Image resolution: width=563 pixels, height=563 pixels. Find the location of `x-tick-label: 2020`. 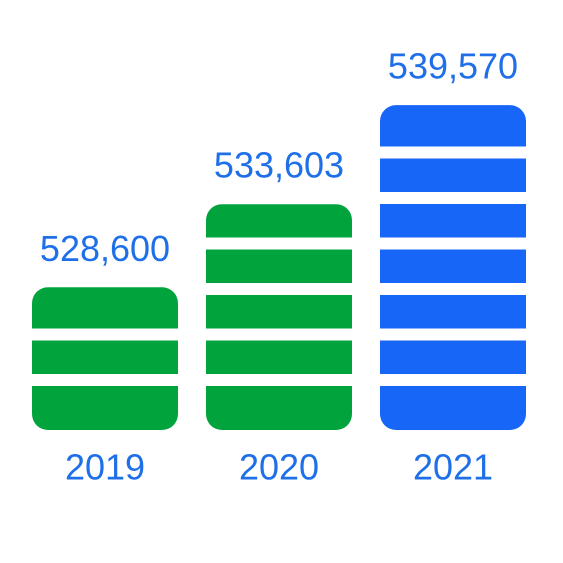

x-tick-label: 2020 is located at coordinates (279, 467).